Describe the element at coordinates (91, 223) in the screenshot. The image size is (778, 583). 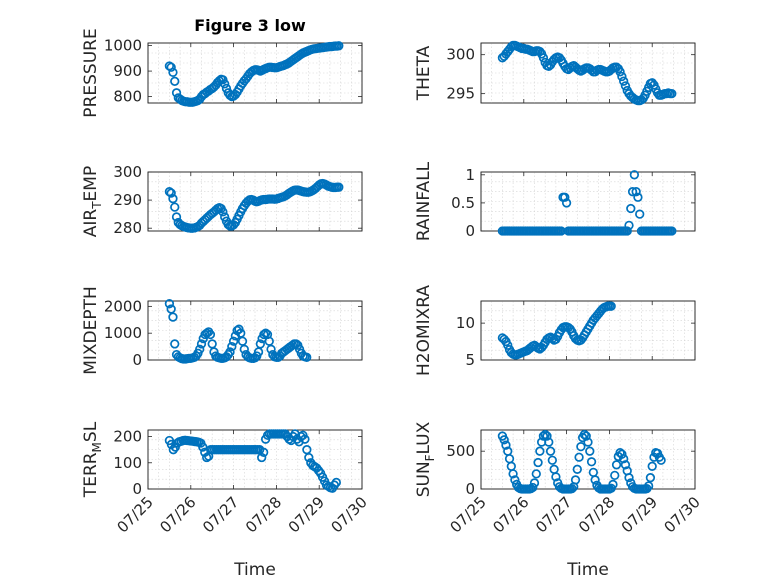
I see `y-axis-label-part: AIR` at that location.